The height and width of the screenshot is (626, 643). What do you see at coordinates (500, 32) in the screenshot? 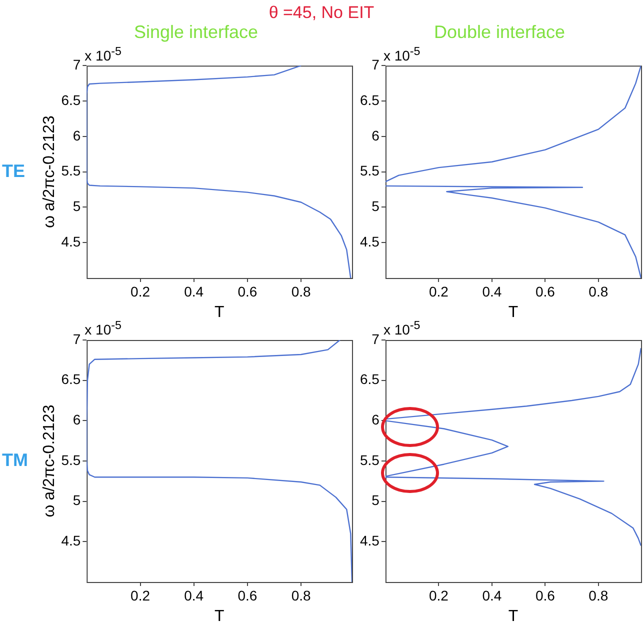
I see `chart-title: Double interface` at bounding box center [500, 32].